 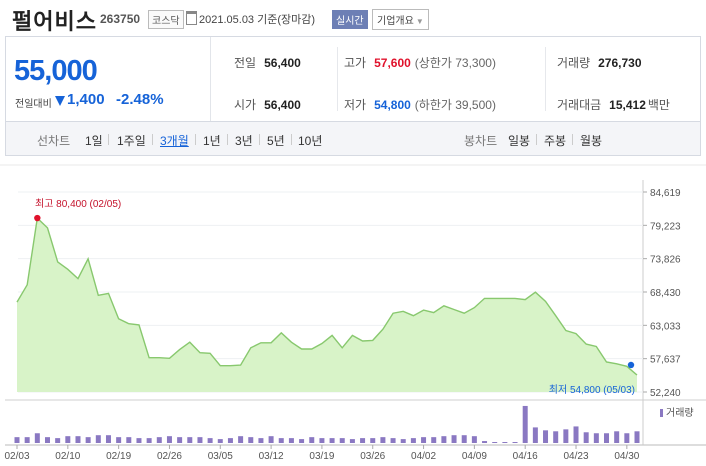 What do you see at coordinates (579, 105) in the screenshot?
I see `amount-label: 거래대금` at bounding box center [579, 105].